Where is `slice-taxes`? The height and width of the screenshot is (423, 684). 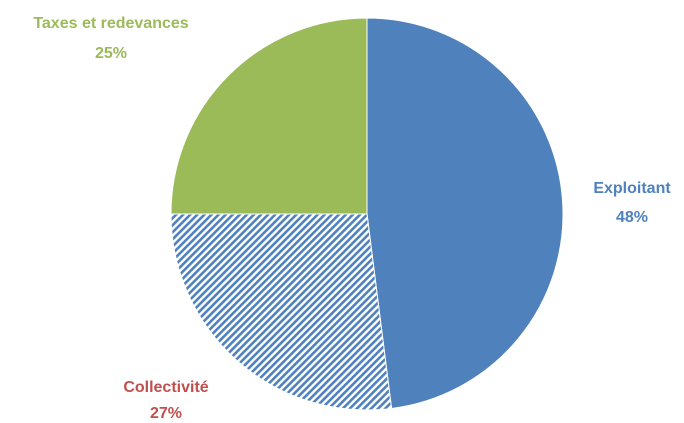 slice-taxes is located at coordinates (269, 116).